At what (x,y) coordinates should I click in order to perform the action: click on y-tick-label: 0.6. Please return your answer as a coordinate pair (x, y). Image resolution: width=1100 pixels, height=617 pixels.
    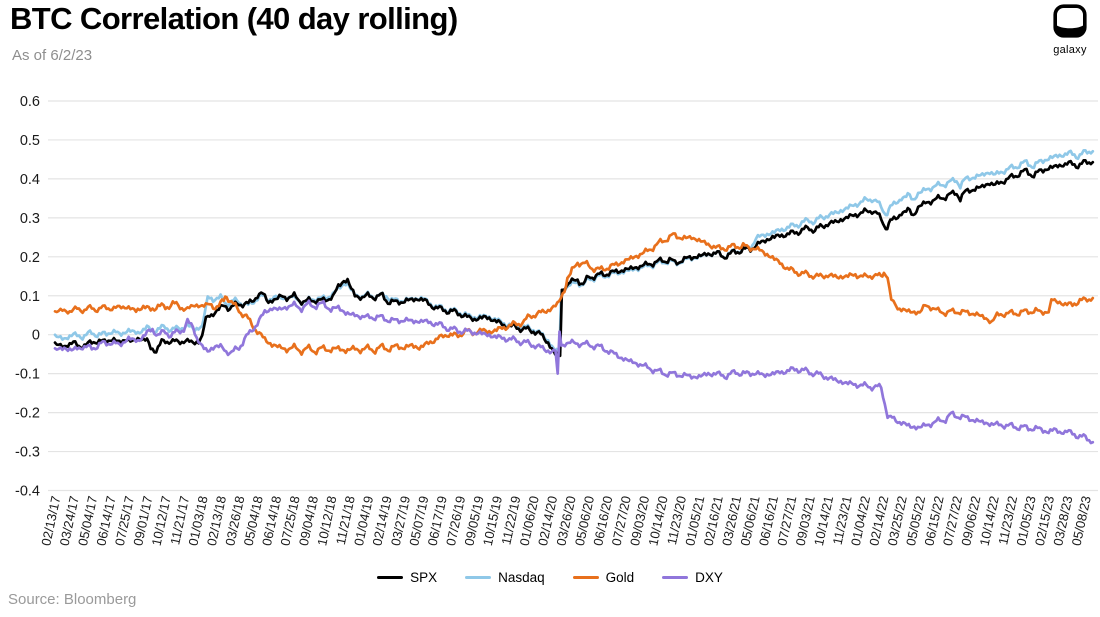
    Looking at the image, I should click on (30, 102).